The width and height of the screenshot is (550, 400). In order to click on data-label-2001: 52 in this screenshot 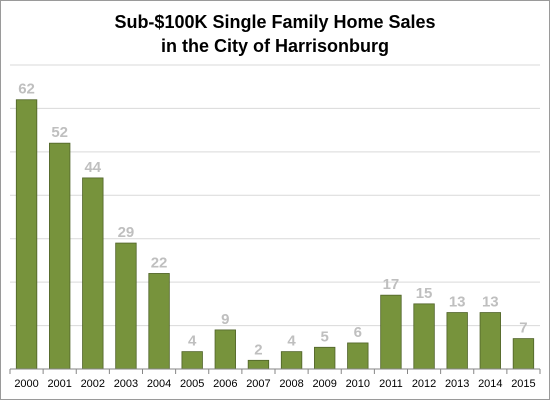, I will do `click(59, 132)`.